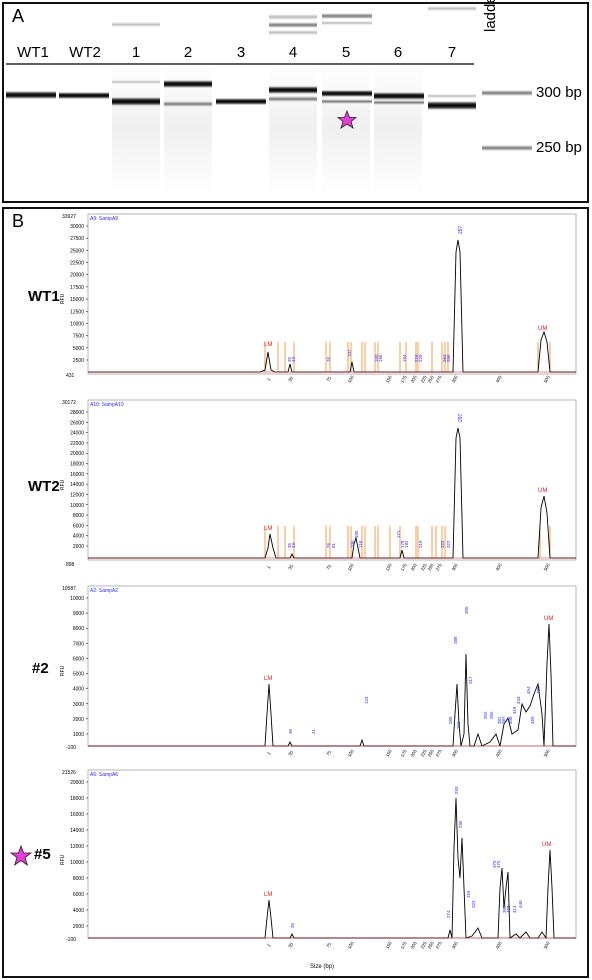 The height and width of the screenshot is (980, 592). What do you see at coordinates (461, 229) in the screenshot?
I see `peak-label-main: 297` at bounding box center [461, 229].